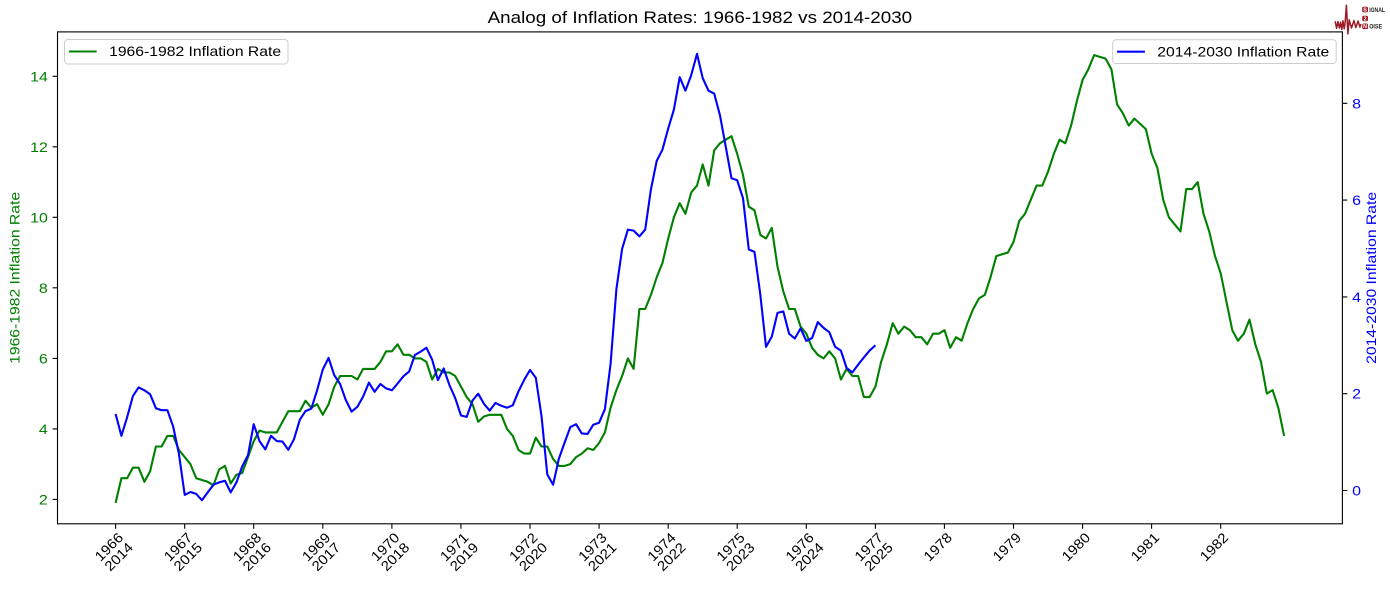 The width and height of the screenshot is (1390, 590). Describe the element at coordinates (1365, 10) in the screenshot. I see `svg-text: S` at that location.